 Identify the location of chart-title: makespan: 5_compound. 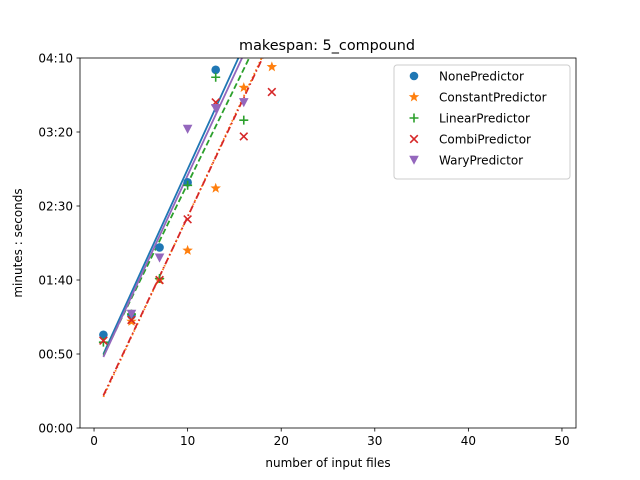
(327, 46).